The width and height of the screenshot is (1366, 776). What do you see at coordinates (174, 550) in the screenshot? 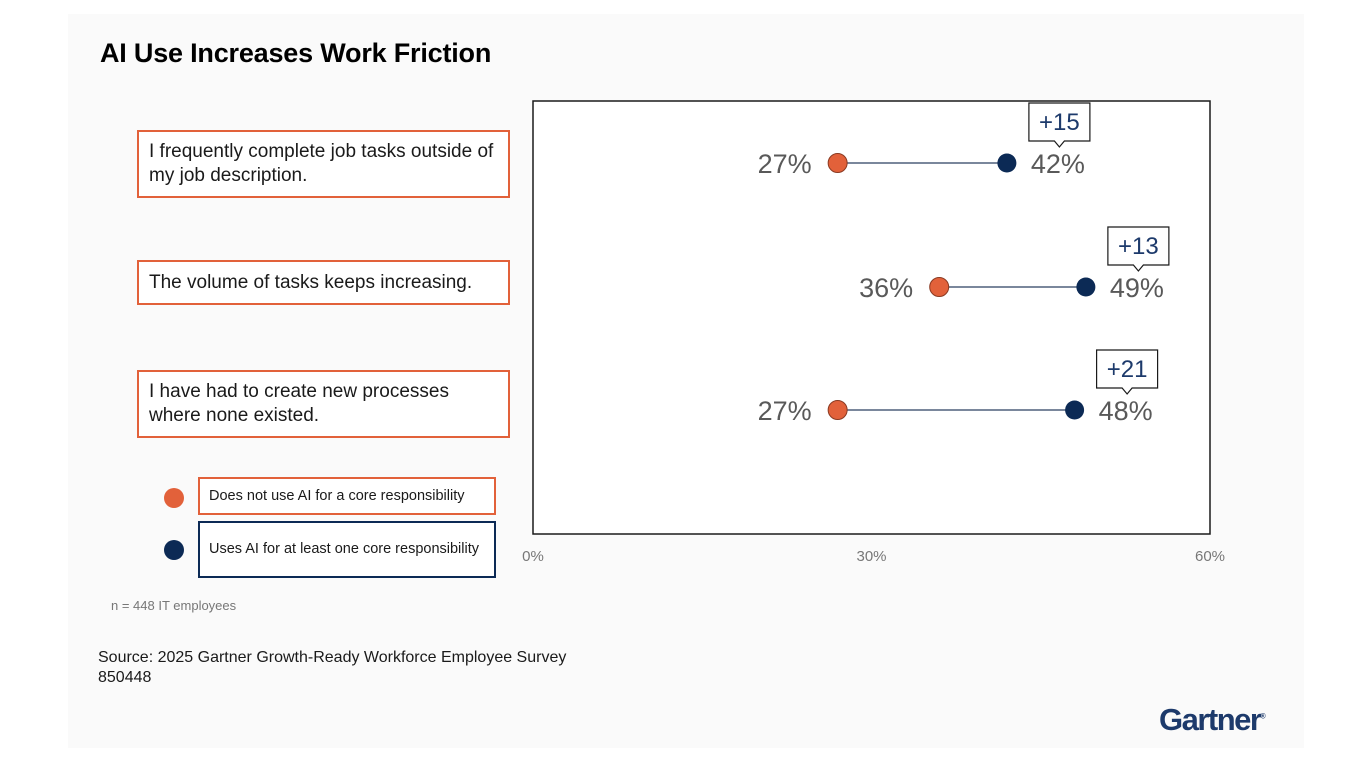
I see `legend-dot-uses-ai` at bounding box center [174, 550].